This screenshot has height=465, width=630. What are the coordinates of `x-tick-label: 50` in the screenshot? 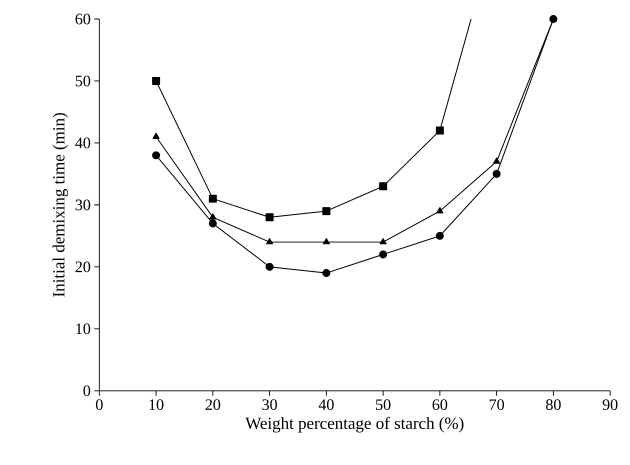 It's located at (383, 405).